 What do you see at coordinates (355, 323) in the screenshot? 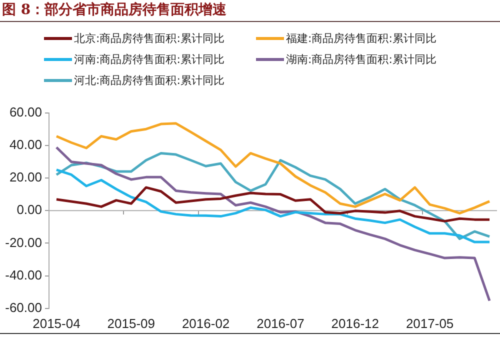
I see `x-tick-label: 2016-12` at bounding box center [355, 323].